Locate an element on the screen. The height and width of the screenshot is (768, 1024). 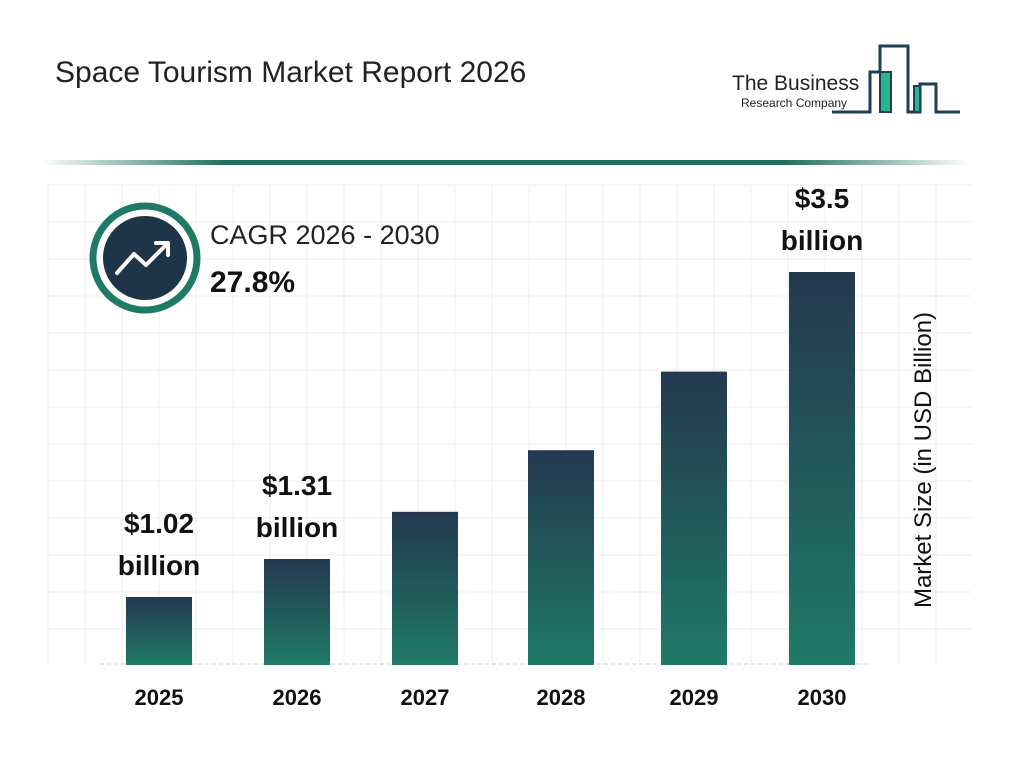
data-label-value: $1.31 is located at coordinates (297, 485).